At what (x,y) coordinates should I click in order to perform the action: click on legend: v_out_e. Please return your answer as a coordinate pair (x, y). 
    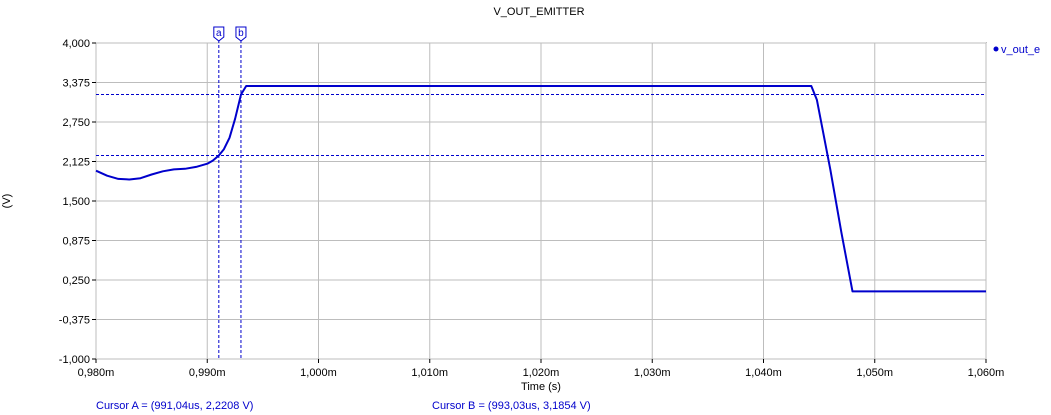
    Looking at the image, I should click on (1017, 50).